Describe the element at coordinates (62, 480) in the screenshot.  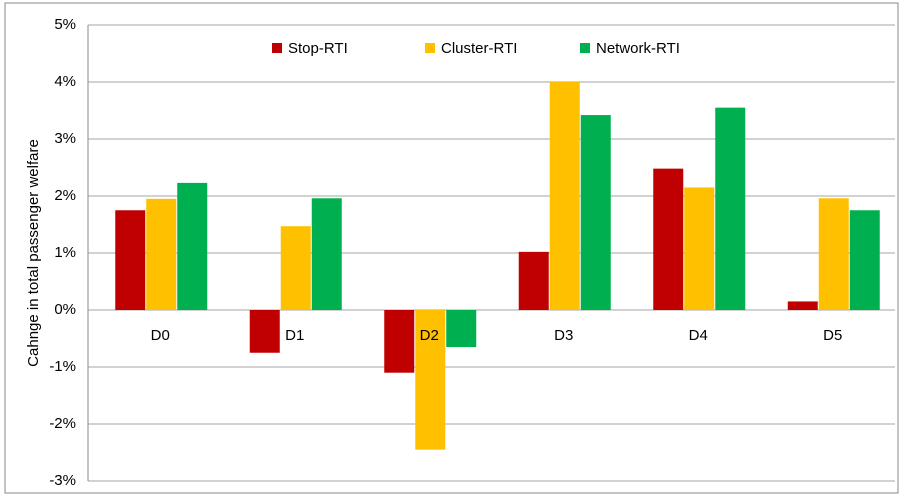
I see `y-tick-label: -3%` at that location.